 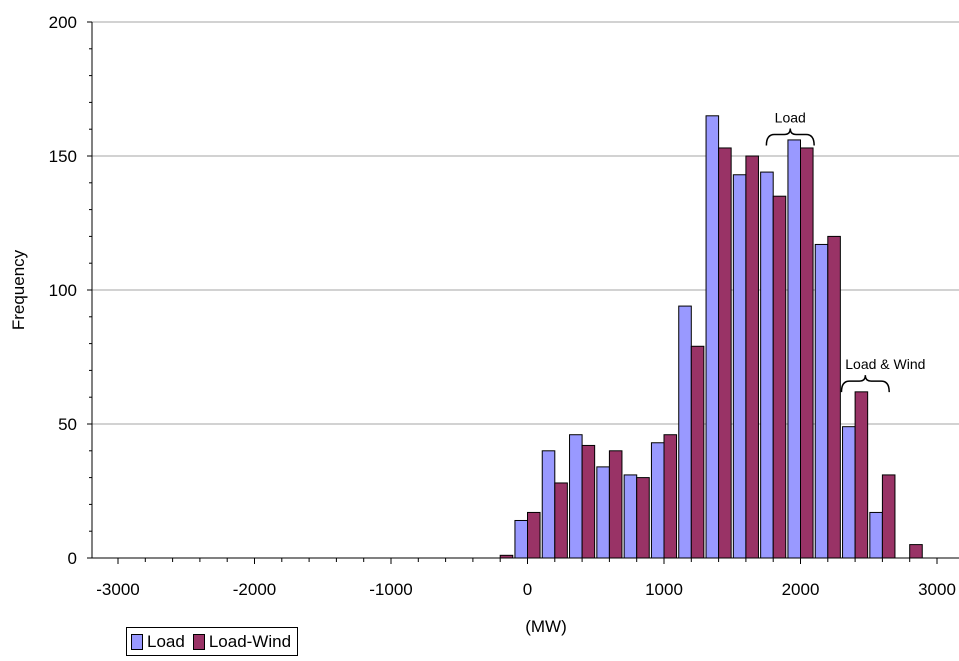 What do you see at coordinates (18, 289) in the screenshot?
I see `y-axis-title: Frequency` at bounding box center [18, 289].